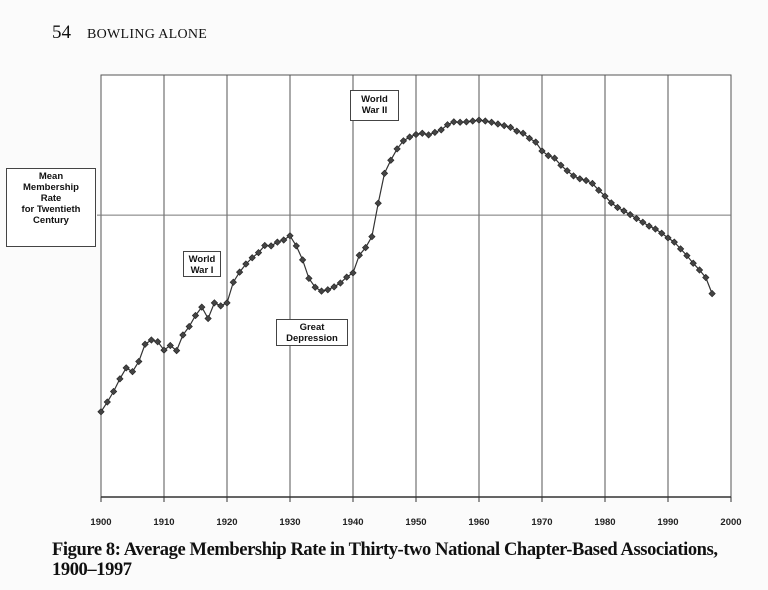 Image resolution: width=768 pixels, height=590 pixels. Describe the element at coordinates (541, 522) in the screenshot. I see `x-tick-label: 1970` at that location.